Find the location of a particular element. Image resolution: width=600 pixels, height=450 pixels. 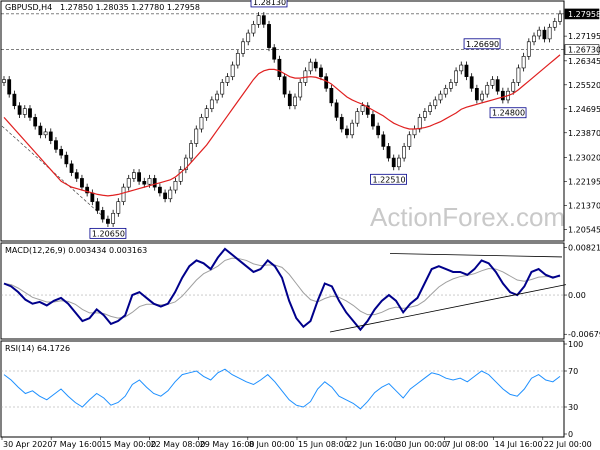

price-tick-label: 1.20545 is located at coordinates (584, 229).